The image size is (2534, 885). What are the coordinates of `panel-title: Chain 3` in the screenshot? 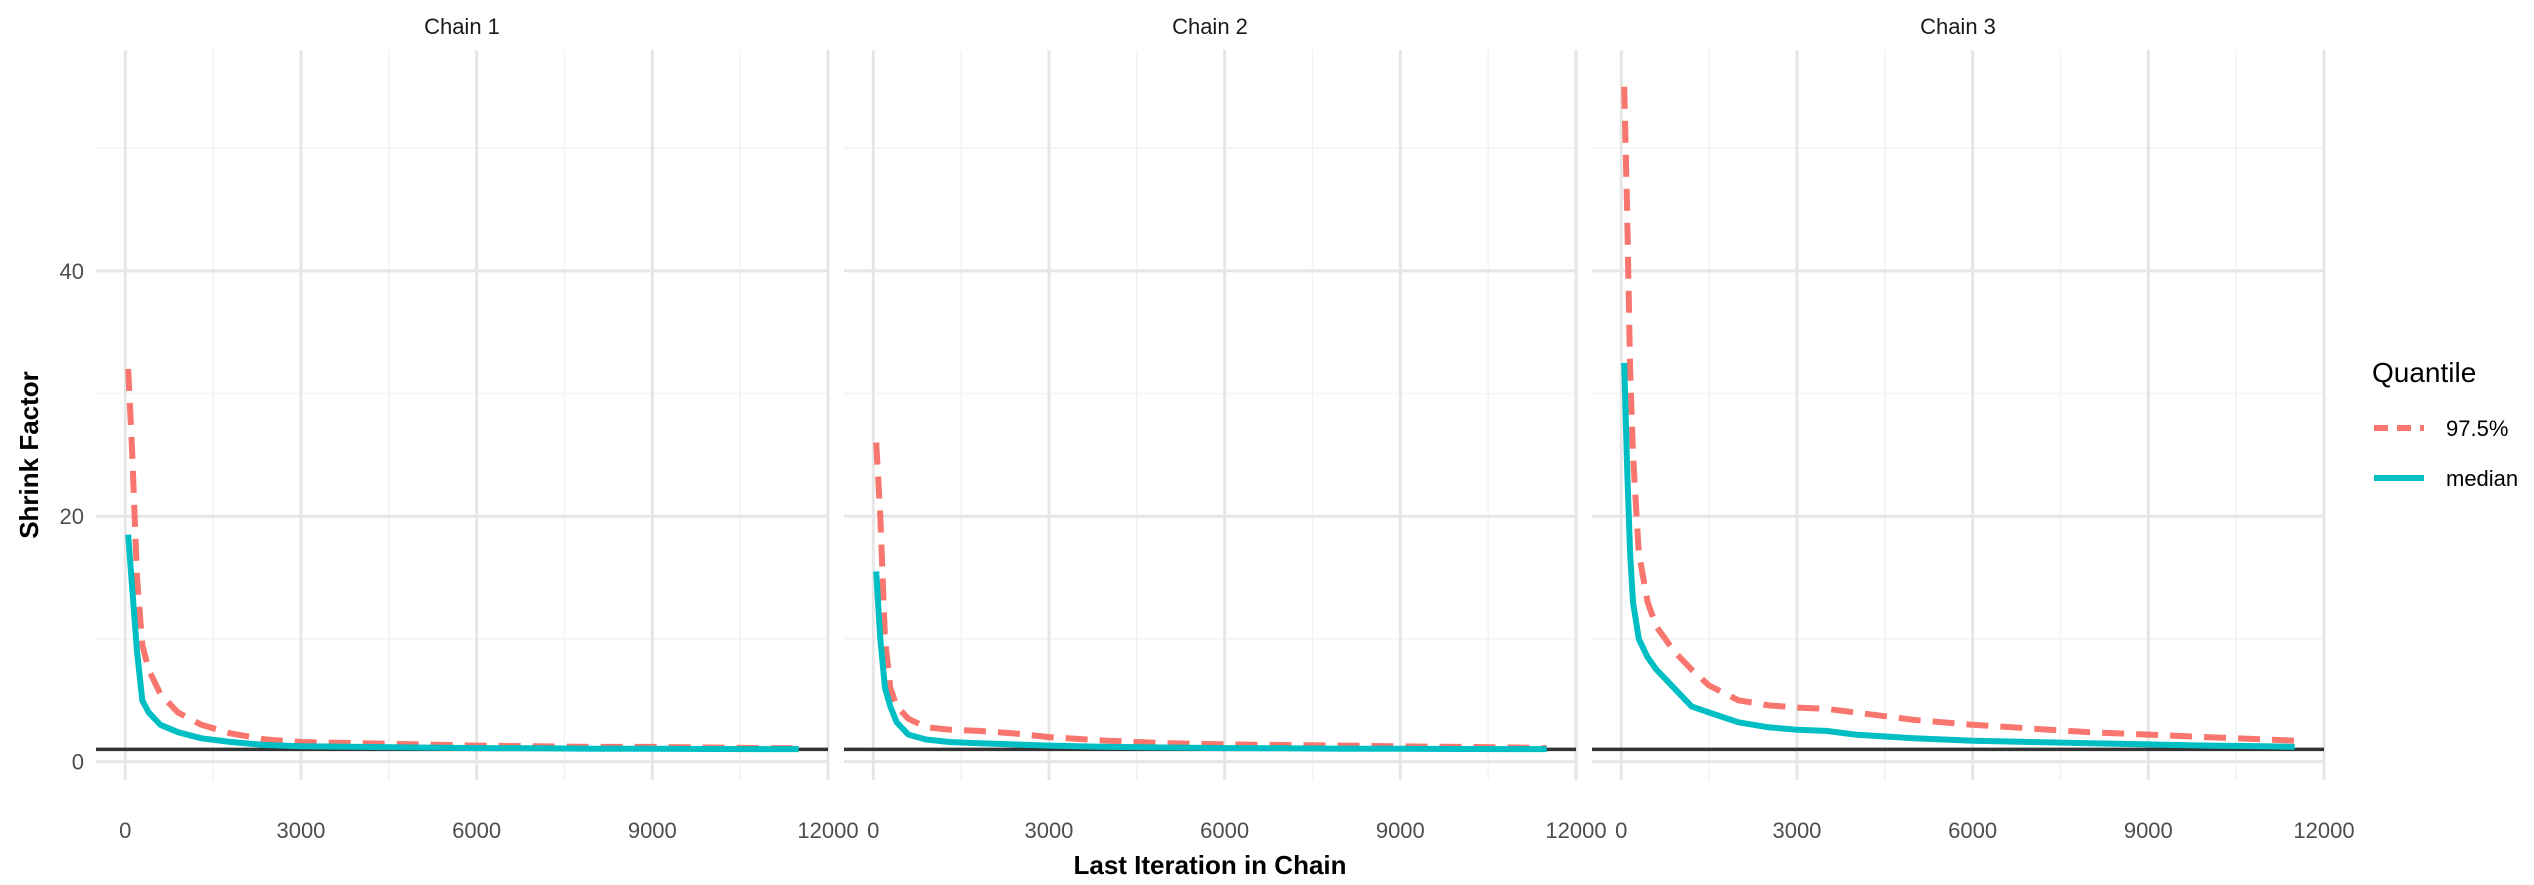 It's located at (1958, 26).